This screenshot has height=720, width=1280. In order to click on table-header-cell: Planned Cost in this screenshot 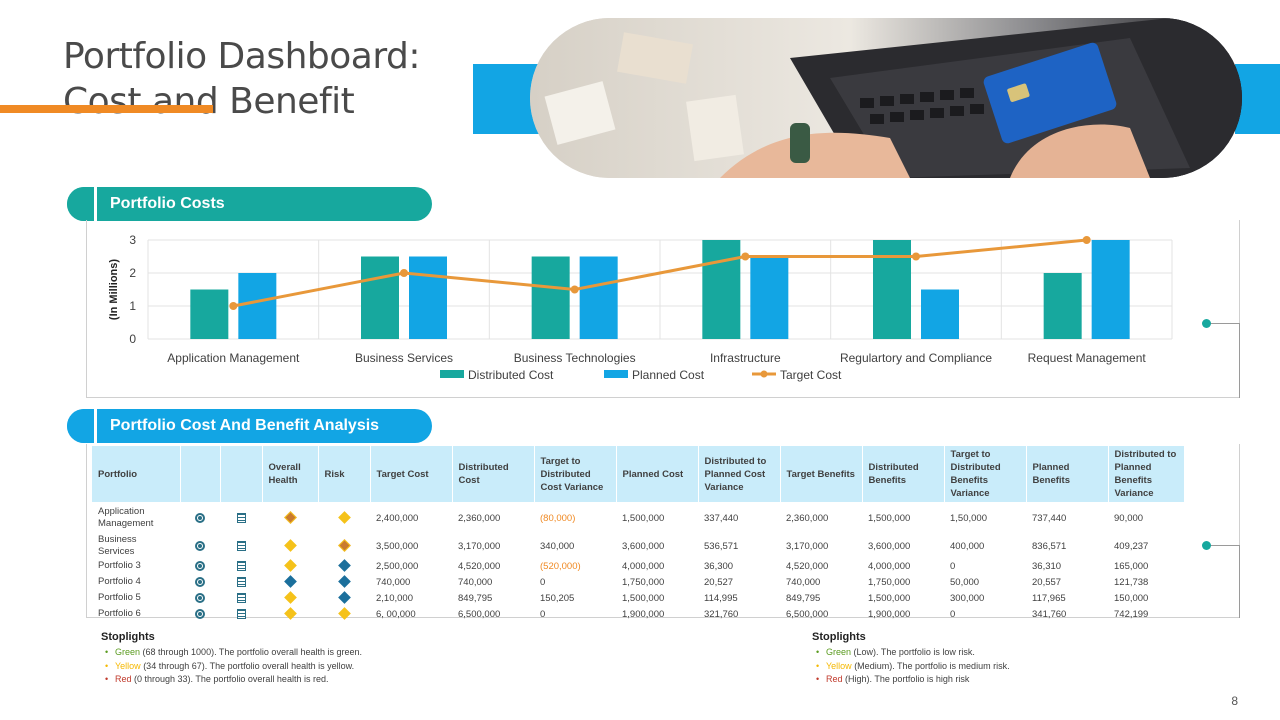, I will do `click(657, 474)`.